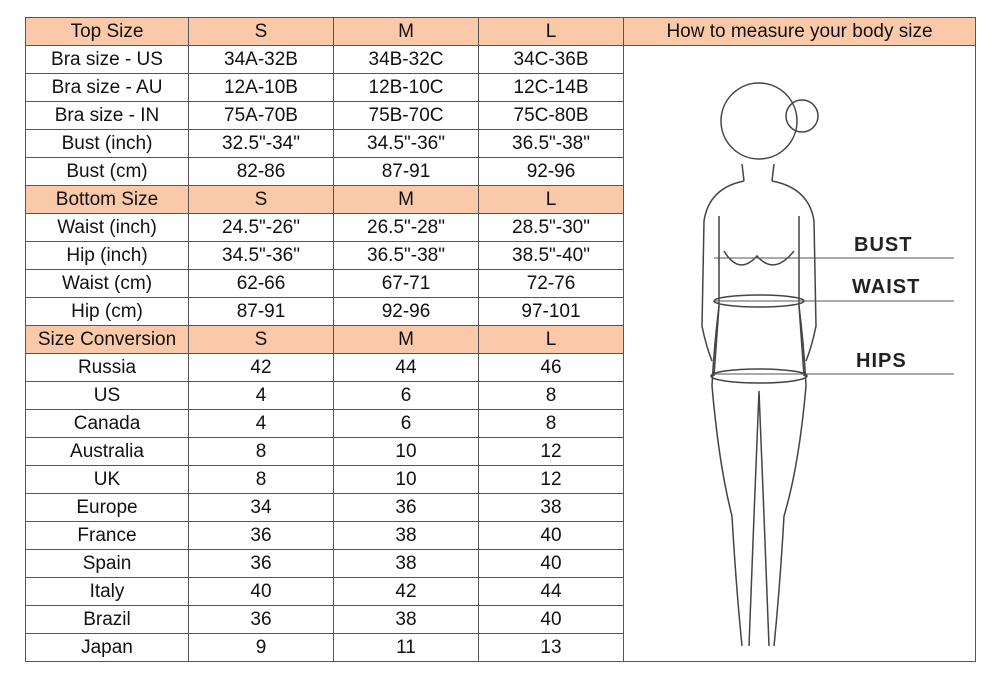  I want to click on row-label: Bra size - US, so click(107, 59).